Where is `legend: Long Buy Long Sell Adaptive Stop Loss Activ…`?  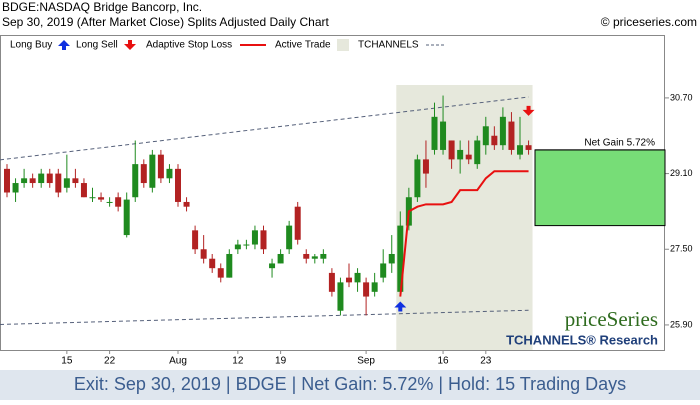
legend: Long Buy Long Sell Adaptive Stop Loss Activ… is located at coordinates (227, 45).